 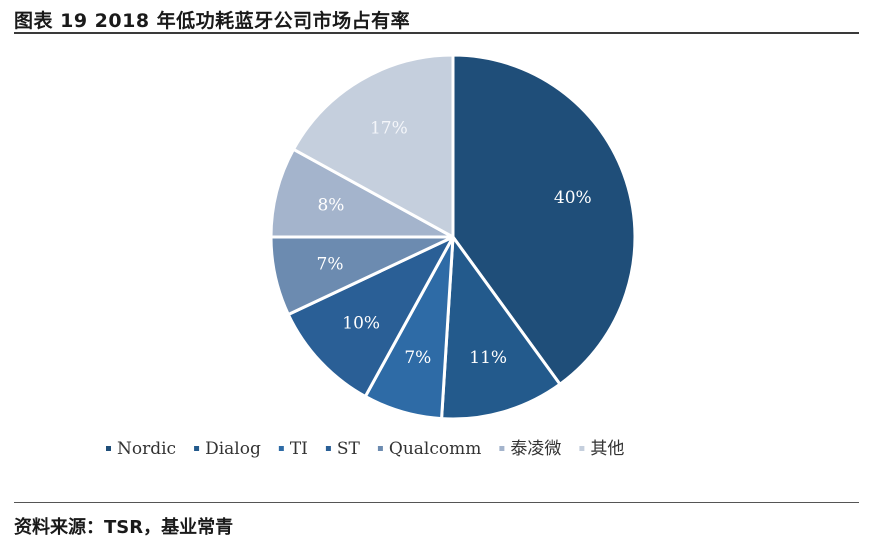 I want to click on pie-slice-dialog, so click(x=501, y=328).